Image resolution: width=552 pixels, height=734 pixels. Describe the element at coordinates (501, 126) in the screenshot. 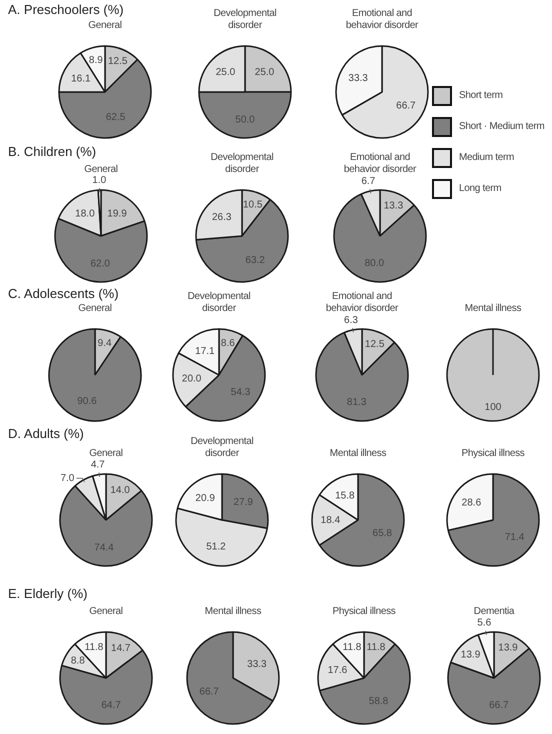

I see `legend-label: Short · Medium term` at that location.